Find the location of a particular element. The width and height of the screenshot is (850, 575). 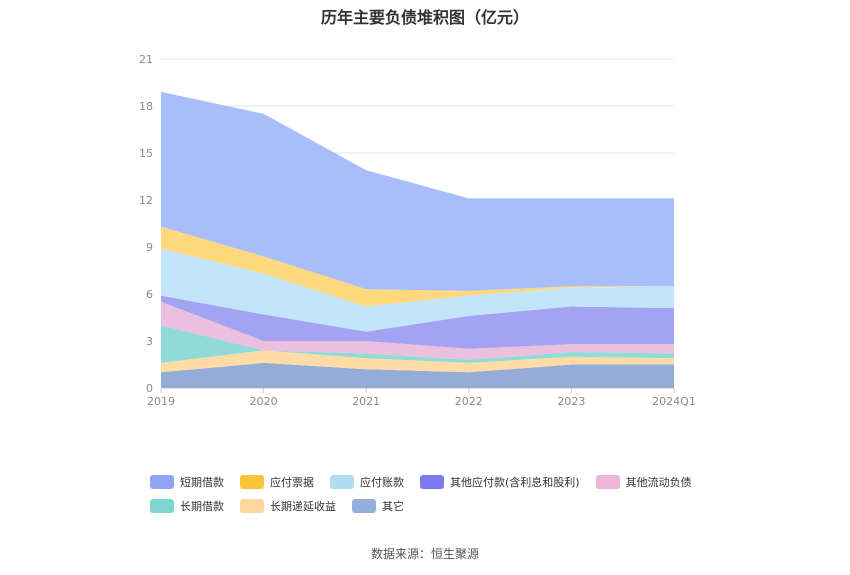

y-tick-label: 3 is located at coordinates (149, 341).